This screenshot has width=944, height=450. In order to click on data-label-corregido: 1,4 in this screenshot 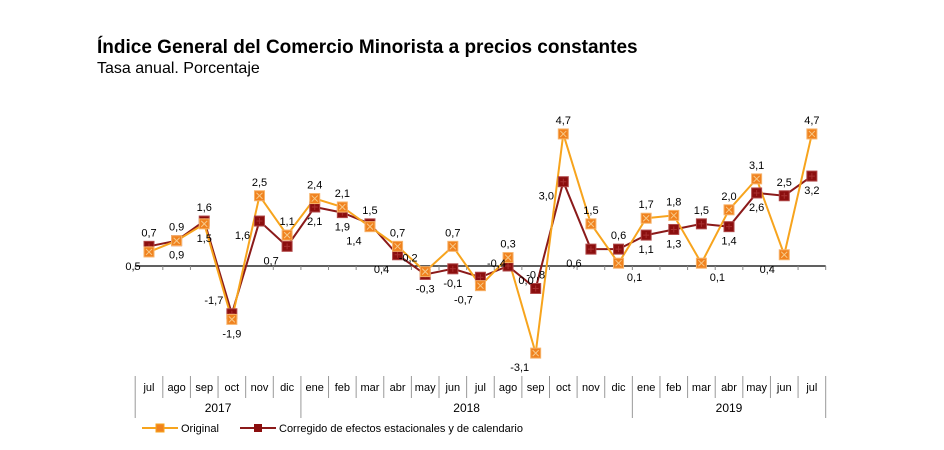, I will do `click(728, 242)`.